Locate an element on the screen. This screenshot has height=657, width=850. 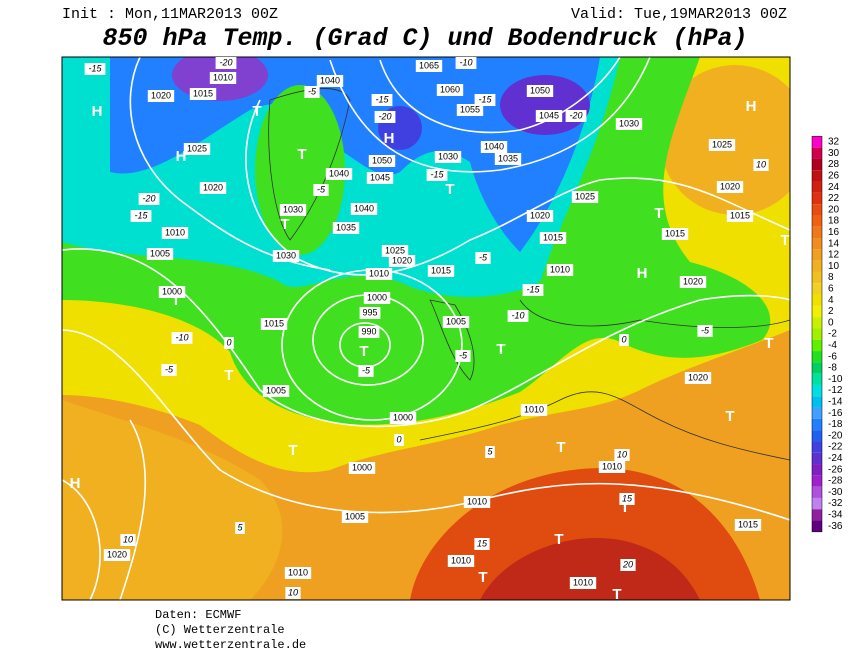
temperature-label: 20 is located at coordinates (627, 564).